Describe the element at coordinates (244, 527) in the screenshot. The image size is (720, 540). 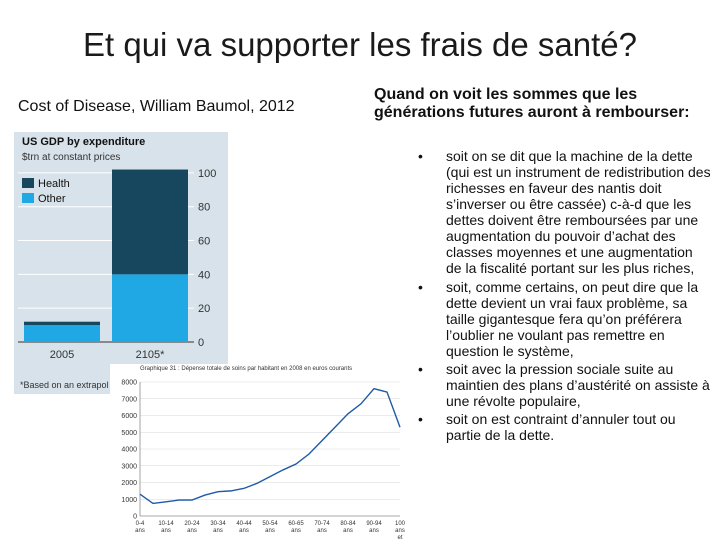
I see `line-xtick-label: 40-44 ans` at that location.